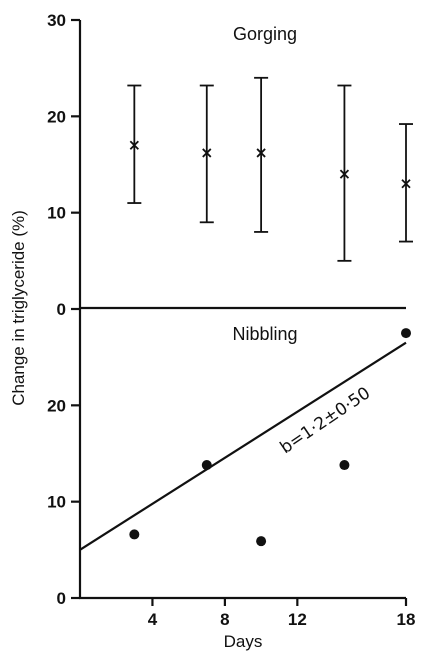 This screenshot has height=652, width=432. Describe the element at coordinates (406, 619) in the screenshot. I see `x-tick-label: 18` at that location.